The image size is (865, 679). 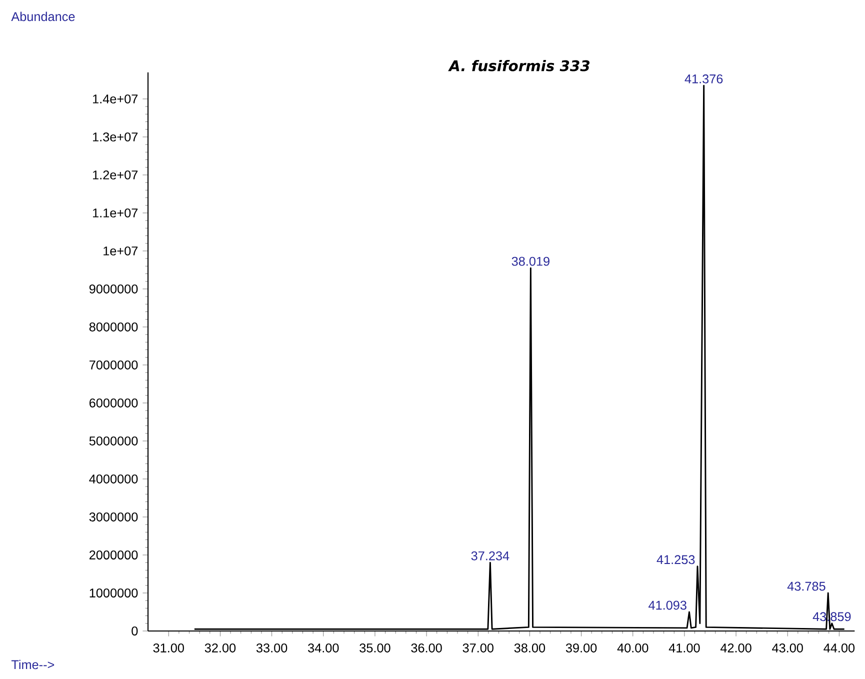 What do you see at coordinates (121, 251) in the screenshot?
I see `y-tick-label: 1e+07` at bounding box center [121, 251].